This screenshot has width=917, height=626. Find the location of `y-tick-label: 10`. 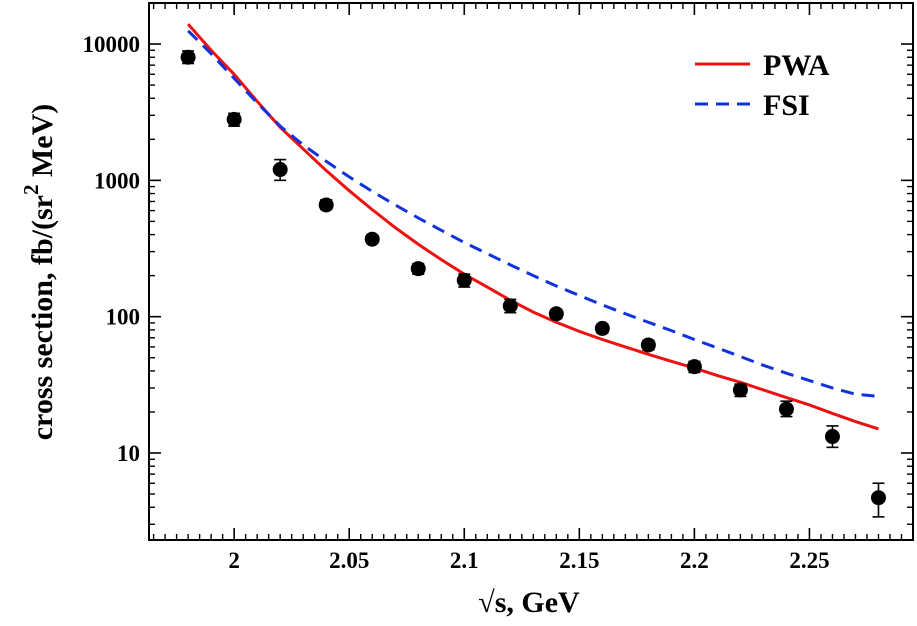

y-tick-label: 10 is located at coordinates (128, 453).